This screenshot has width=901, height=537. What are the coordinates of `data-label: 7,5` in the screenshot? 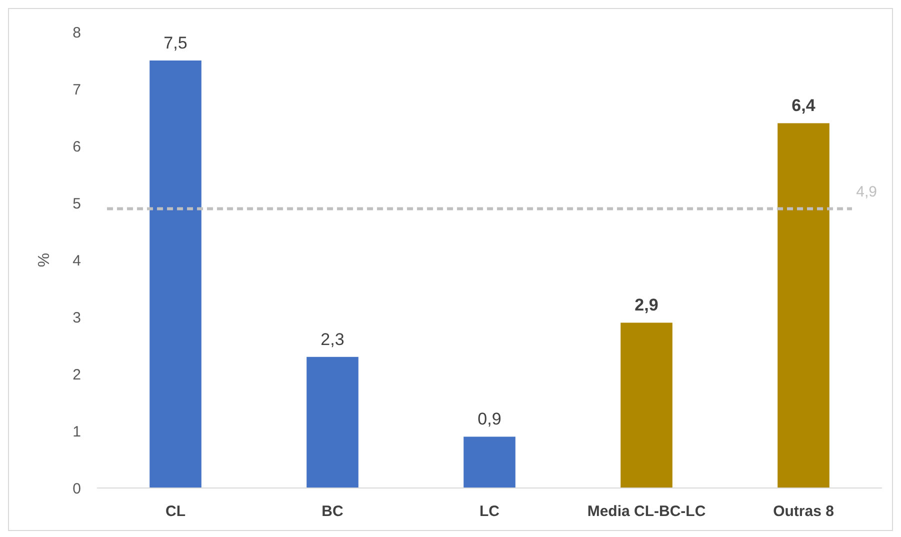 It's located at (176, 43).